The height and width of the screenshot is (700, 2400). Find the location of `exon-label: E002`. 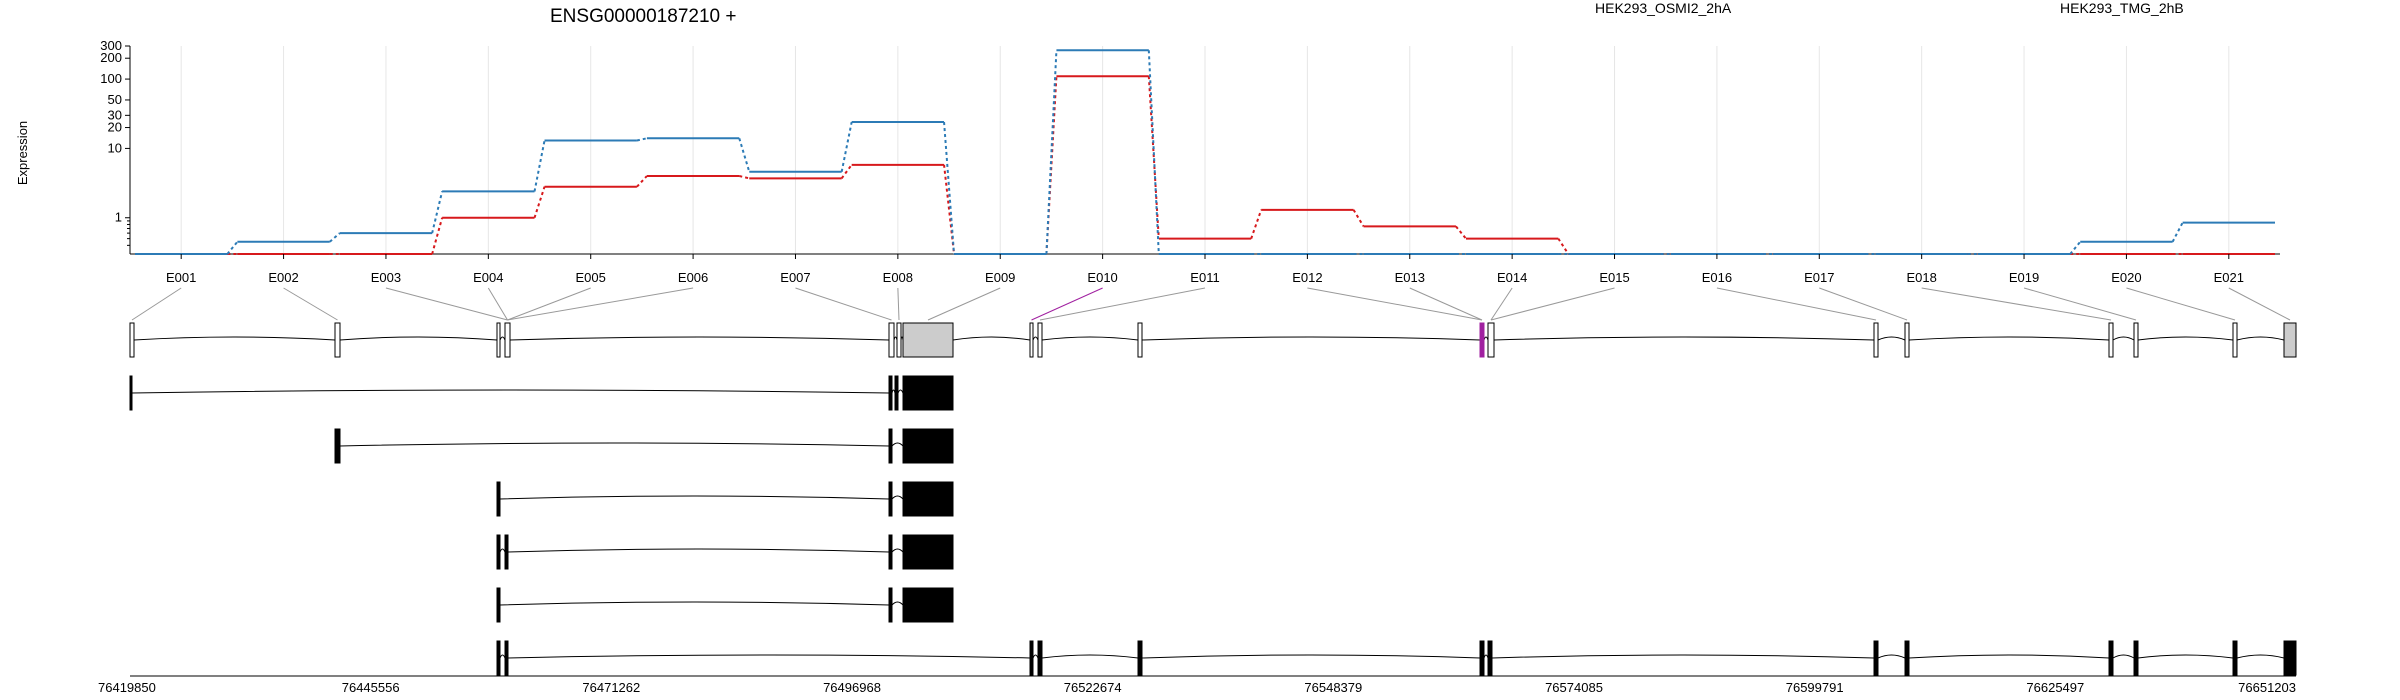

exon-label: E002 is located at coordinates (283, 277).